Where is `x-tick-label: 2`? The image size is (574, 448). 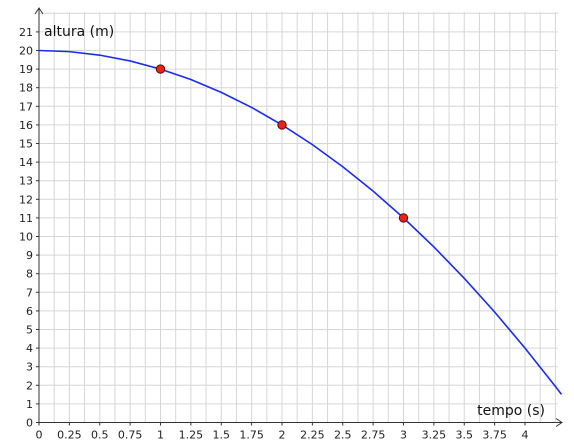 x-tick-label: 2 is located at coordinates (282, 435).